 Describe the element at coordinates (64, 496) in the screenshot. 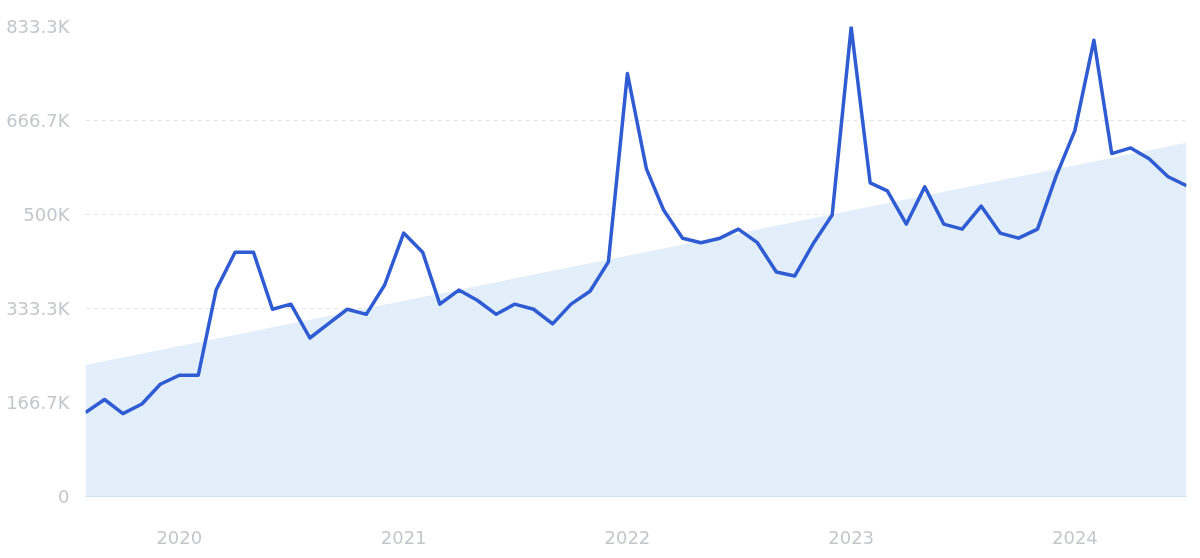

I see `y-tick-label: 0` at that location.